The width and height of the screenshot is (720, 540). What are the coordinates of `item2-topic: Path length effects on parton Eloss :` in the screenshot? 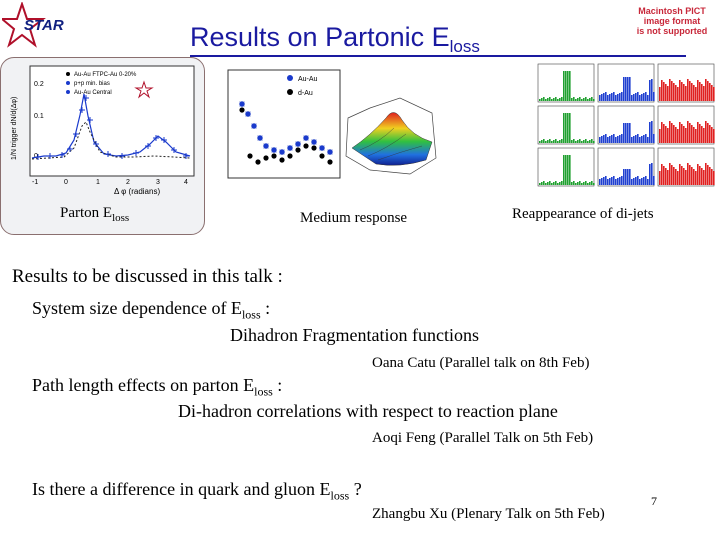 It's located at (157, 387).